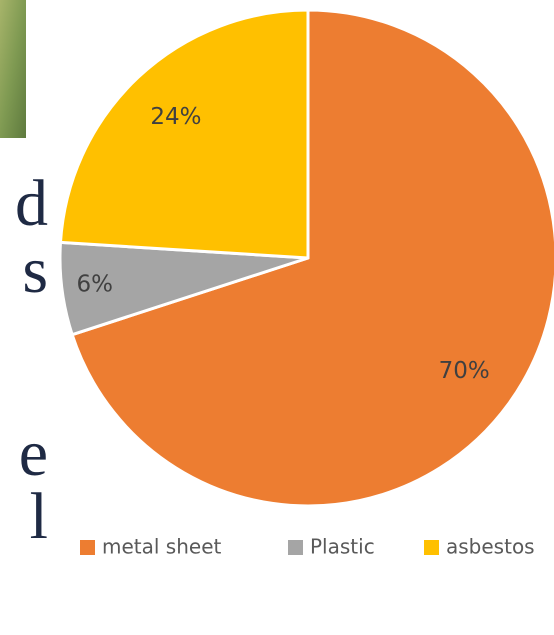 This screenshot has width=554, height=635. I want to click on legend-label: asbestos, so click(490, 547).